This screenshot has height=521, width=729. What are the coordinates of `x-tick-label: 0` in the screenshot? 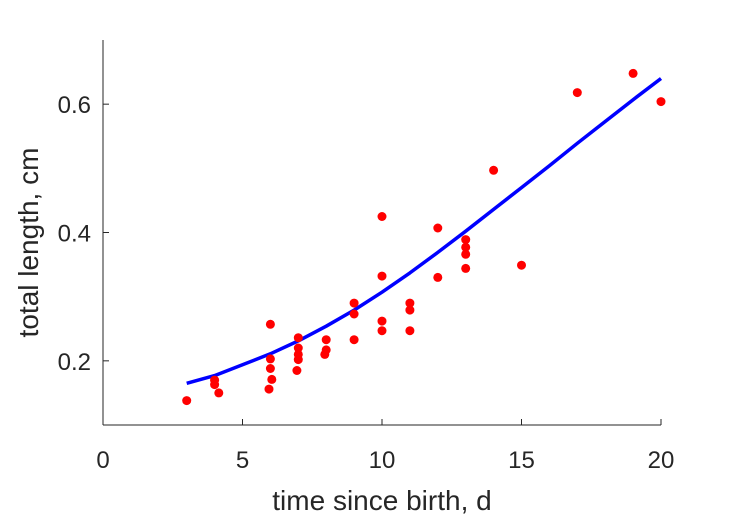 It's located at (102, 460).